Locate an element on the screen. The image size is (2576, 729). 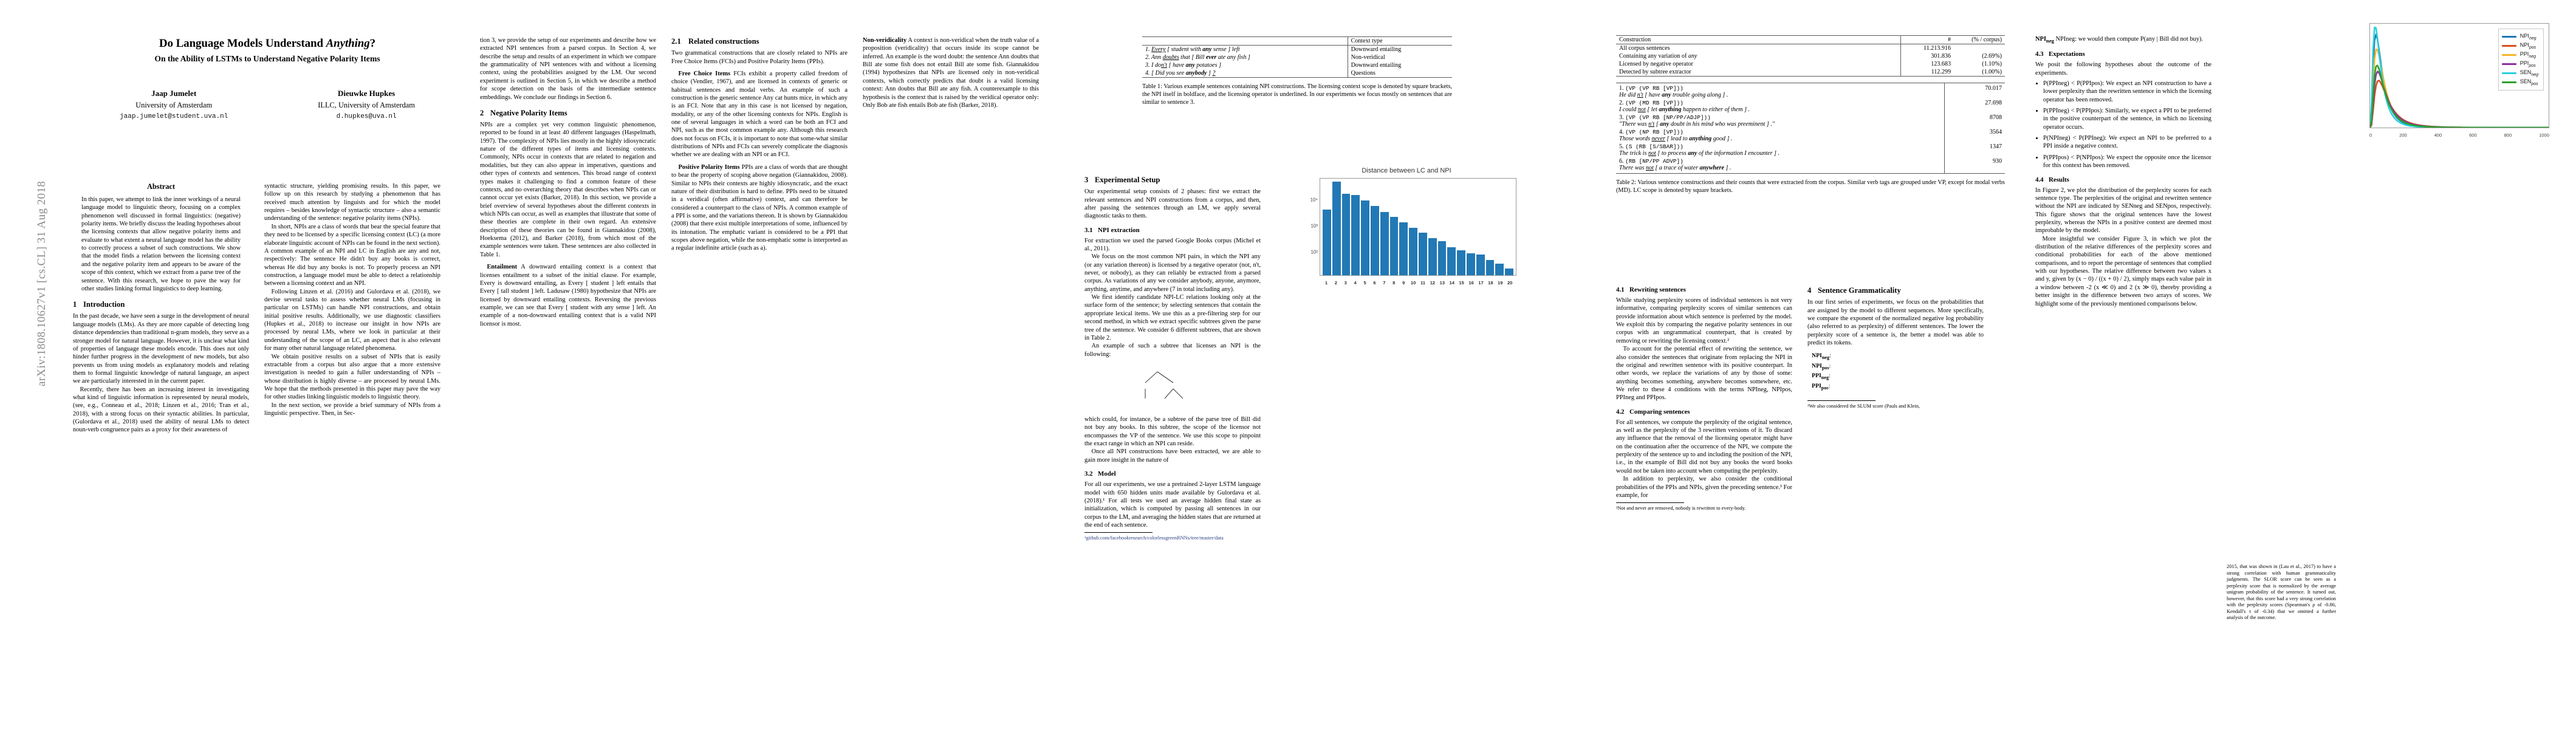
figure1-xtick-label: 6 is located at coordinates (1375, 283).